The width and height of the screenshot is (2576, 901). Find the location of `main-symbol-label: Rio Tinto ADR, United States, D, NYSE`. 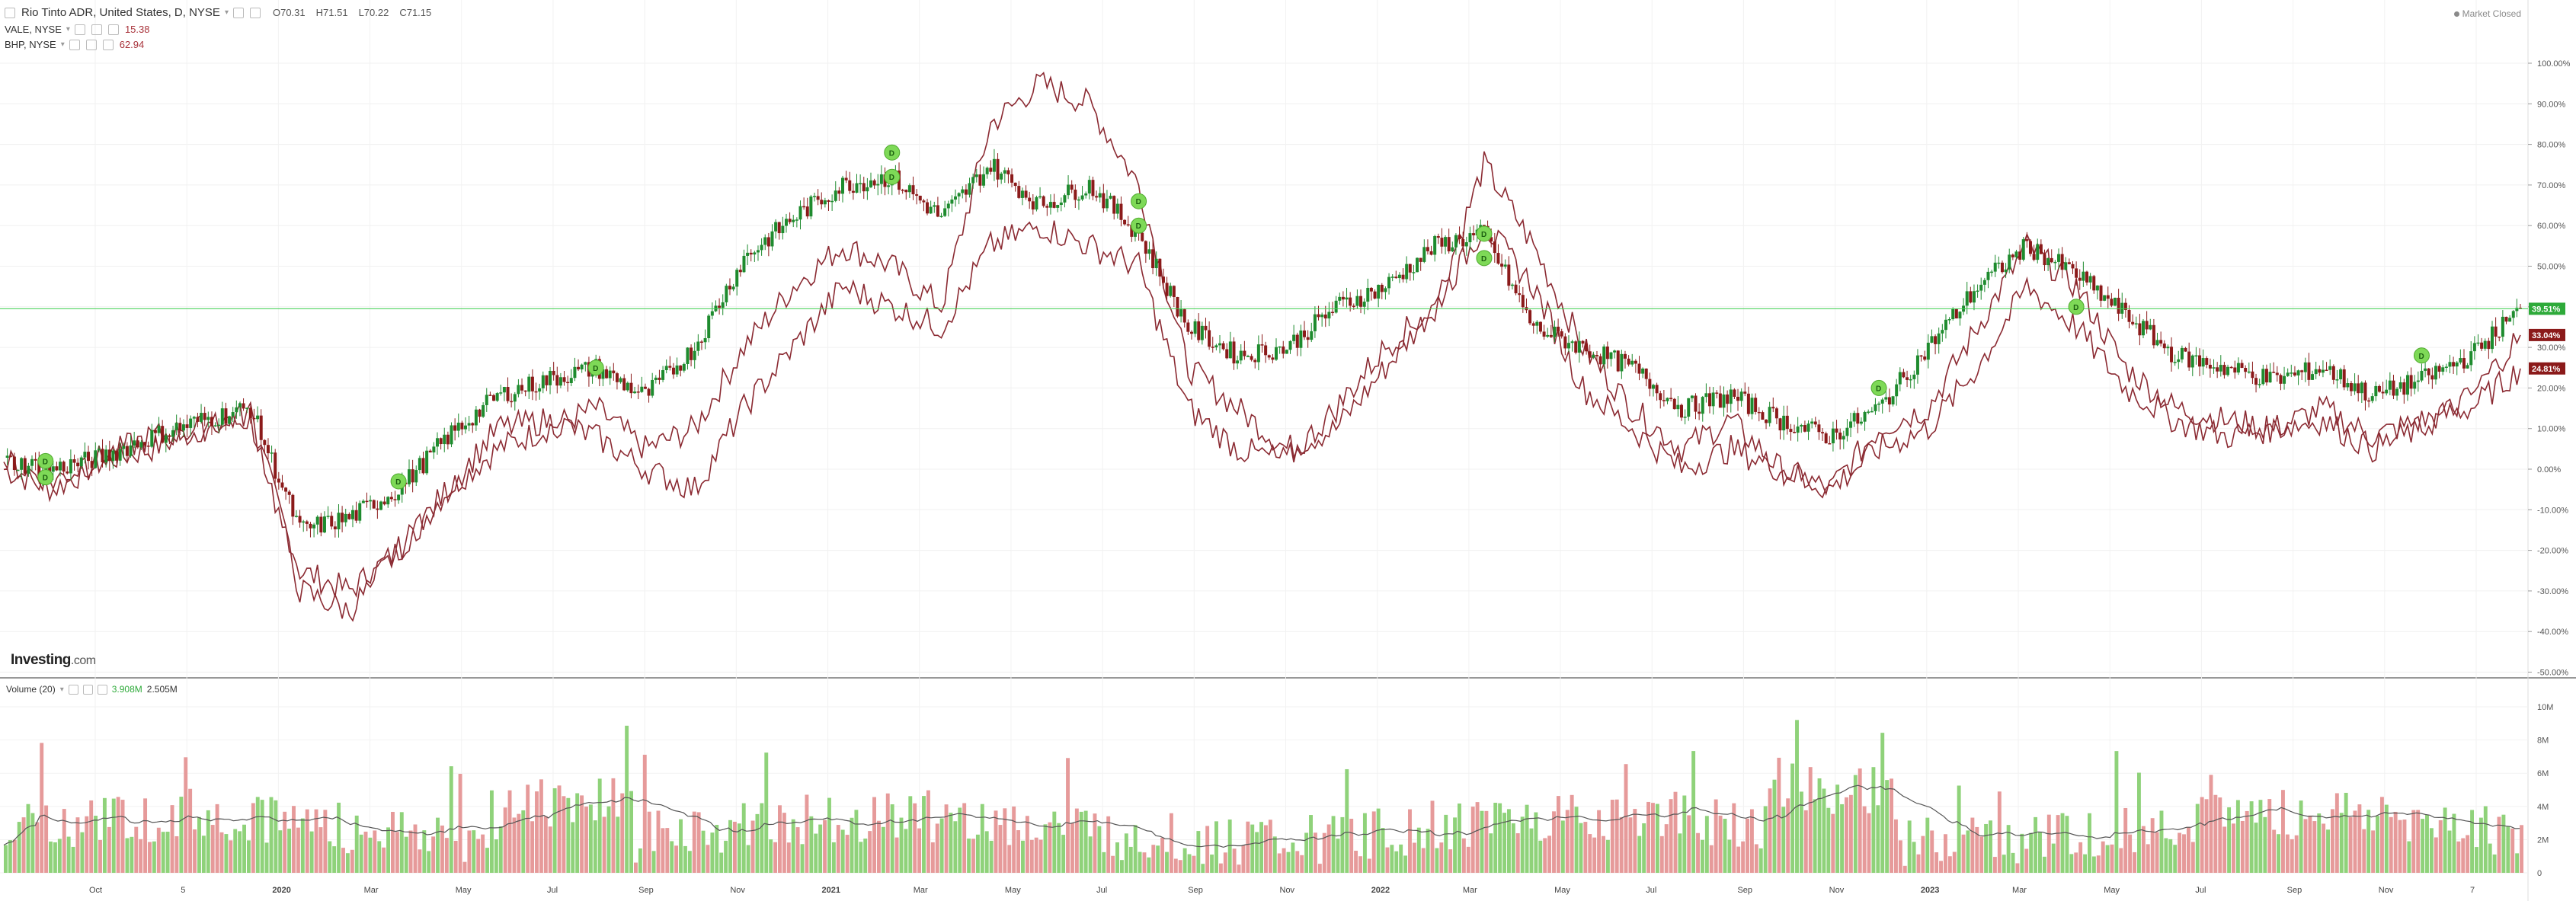

main-symbol-label: Rio Tinto ADR, United States, D, NYSE is located at coordinates (120, 13).